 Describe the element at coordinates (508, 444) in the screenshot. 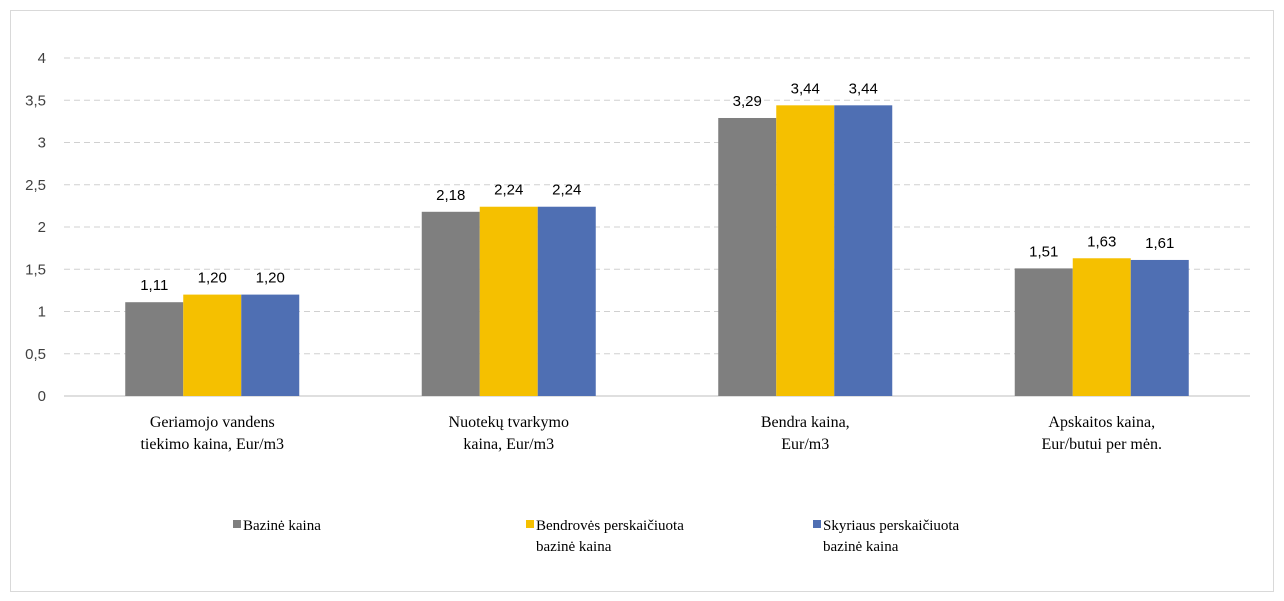

I see `category-label: kaina, Eur/m3` at that location.